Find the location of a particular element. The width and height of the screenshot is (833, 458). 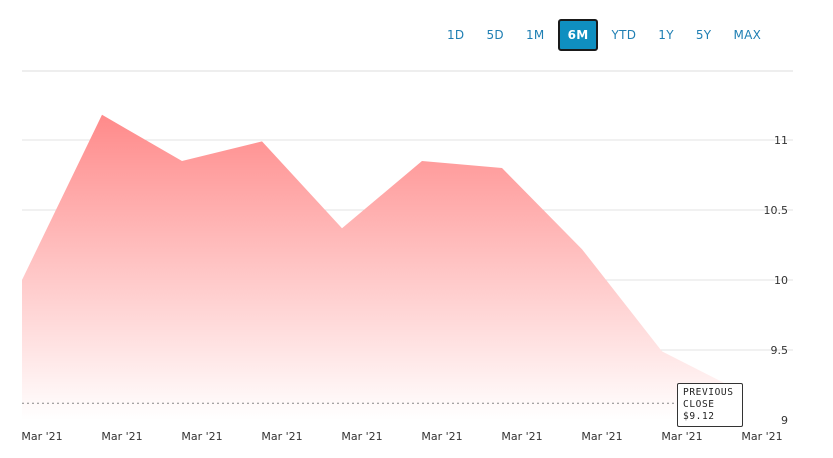

range-button-5y: 5Y is located at coordinates (703, 35).